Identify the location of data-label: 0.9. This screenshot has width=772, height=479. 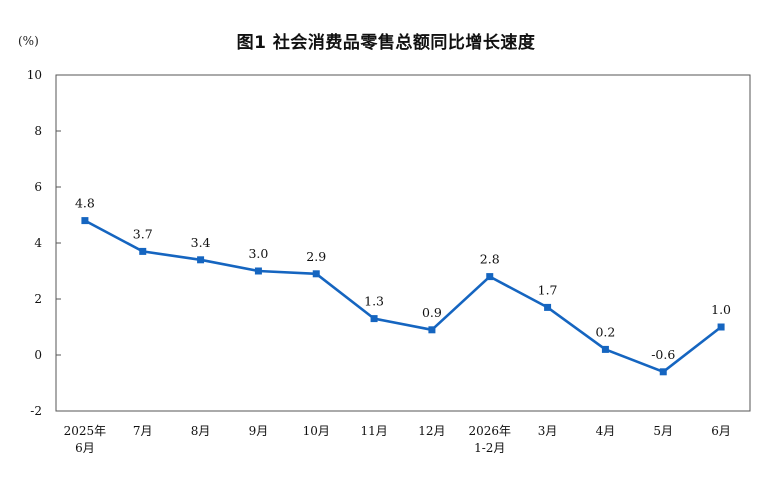
(432, 312).